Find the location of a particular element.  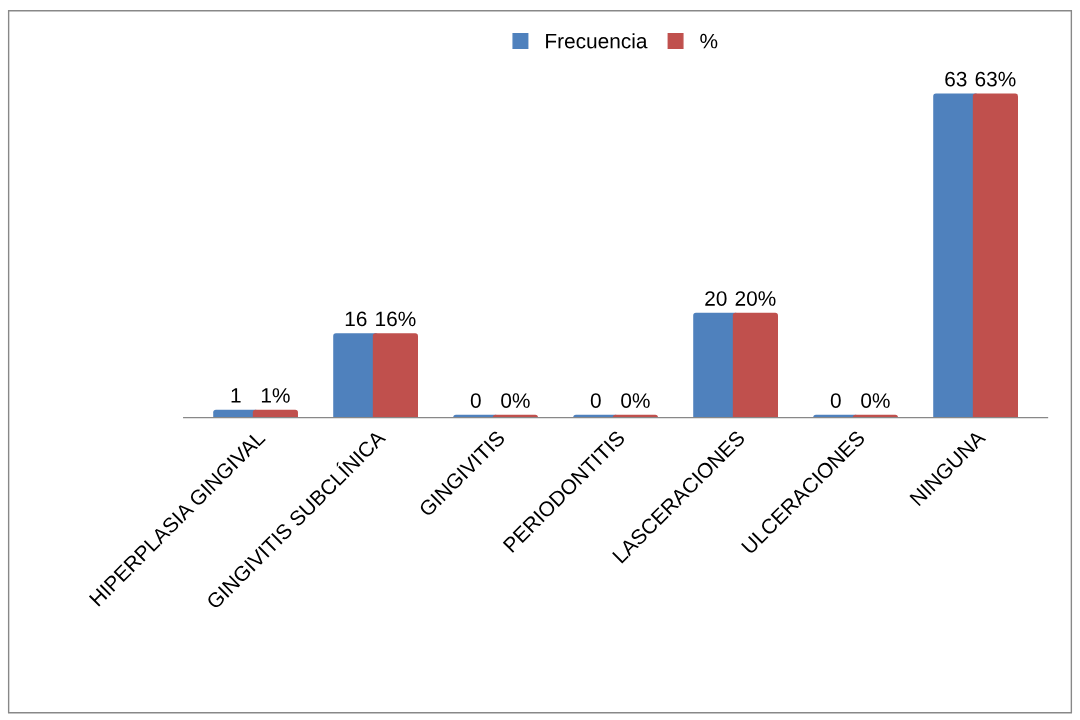

data-label: 20% is located at coordinates (755, 298).